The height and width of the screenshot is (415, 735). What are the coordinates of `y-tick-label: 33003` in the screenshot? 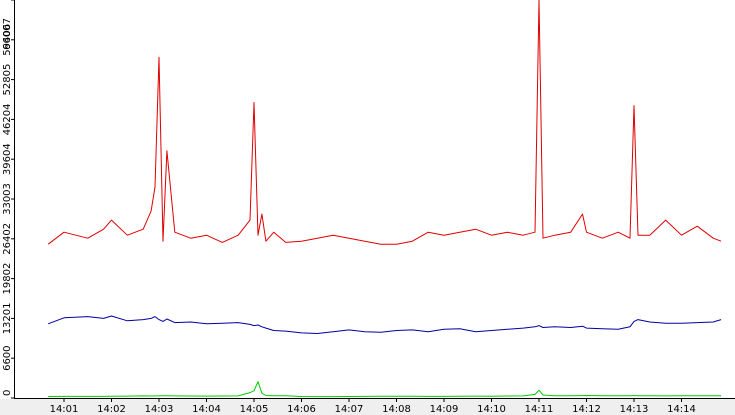 It's located at (7, 199).